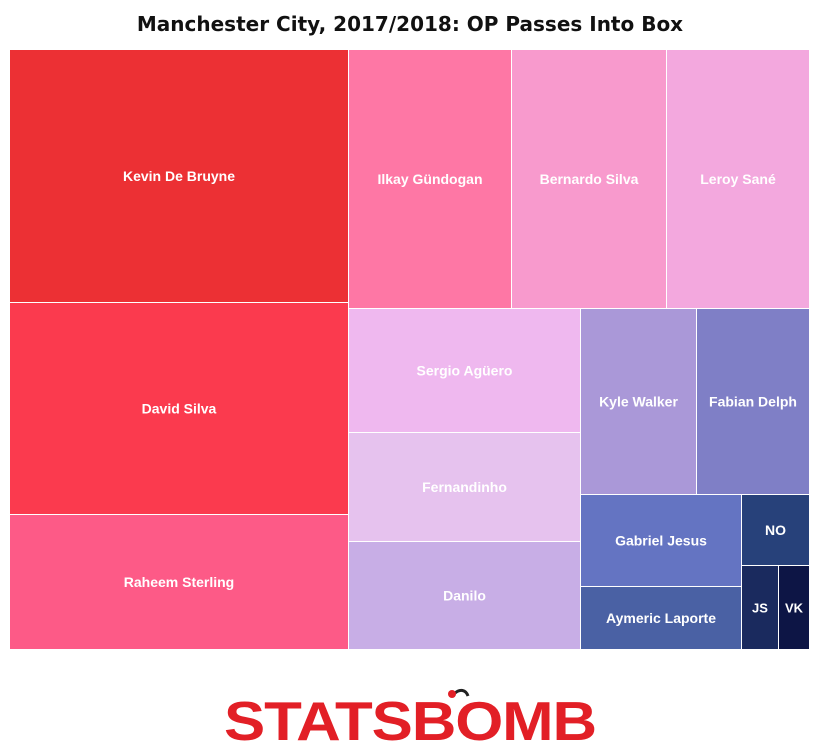  I want to click on tile-label-kyle-walker: Kyle Walker, so click(638, 402).